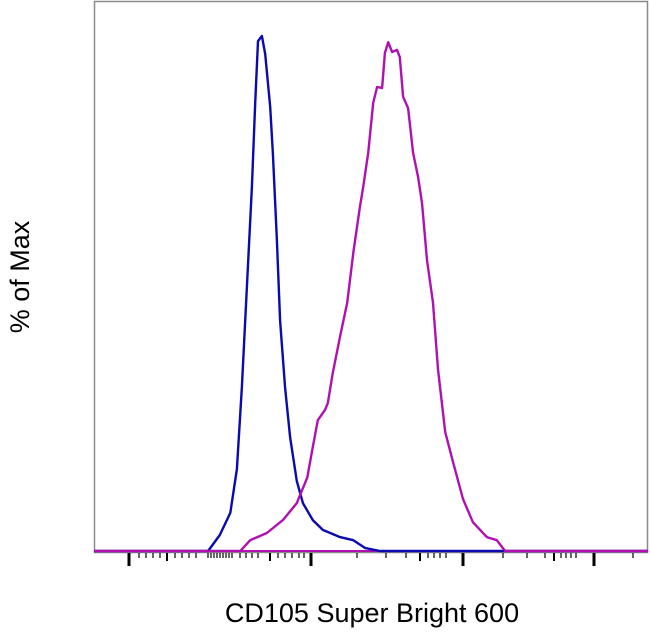  I want to click on y-axis-label: % of Max, so click(20, 276).